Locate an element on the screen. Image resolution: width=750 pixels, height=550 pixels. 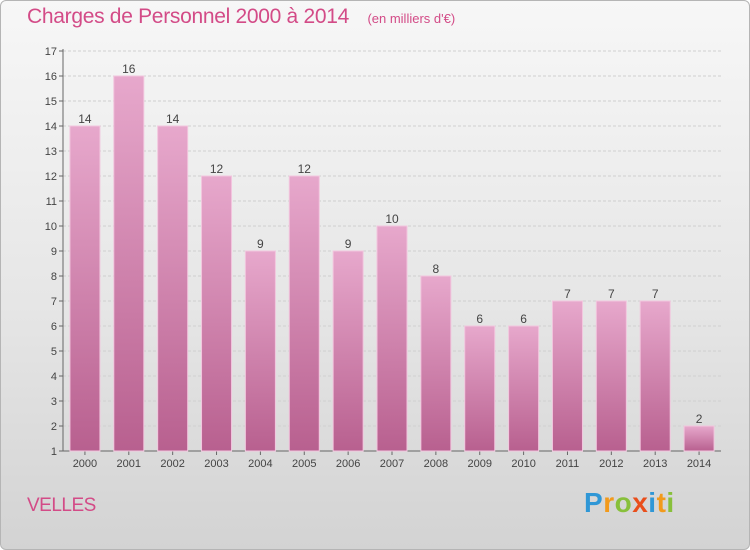
x-tick-label: 2001 is located at coordinates (129, 464).